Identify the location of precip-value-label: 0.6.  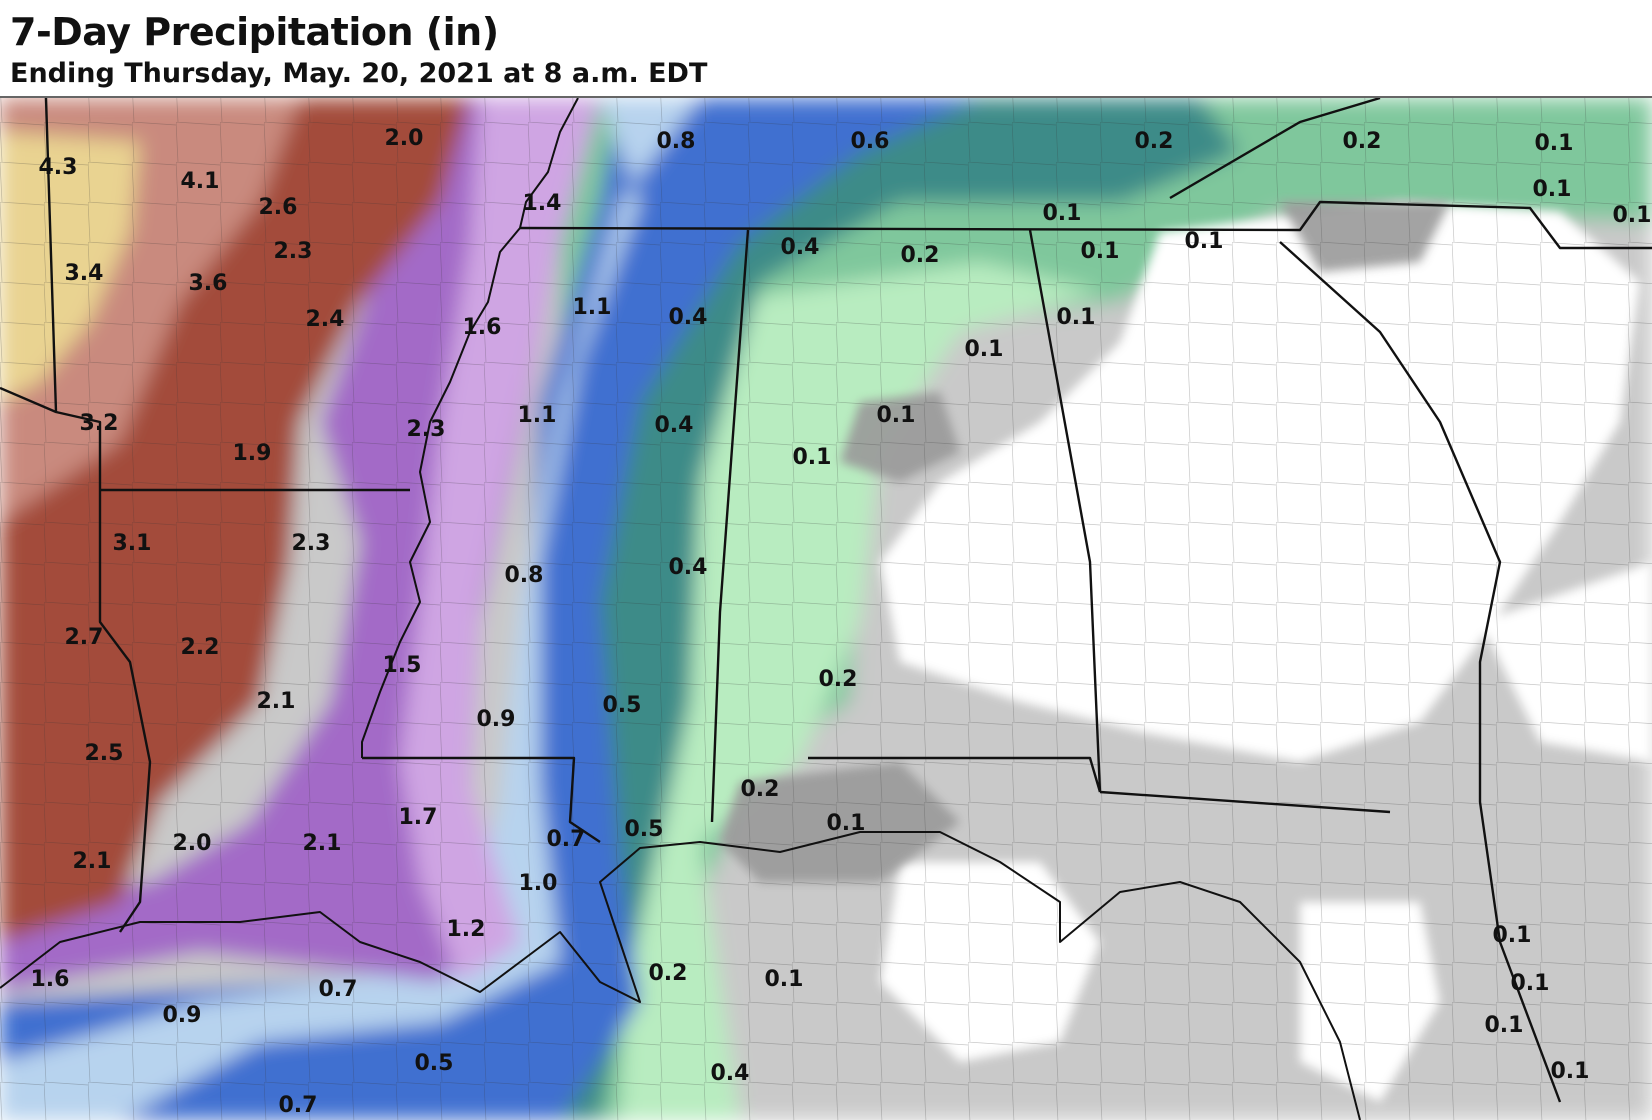
(870, 141).